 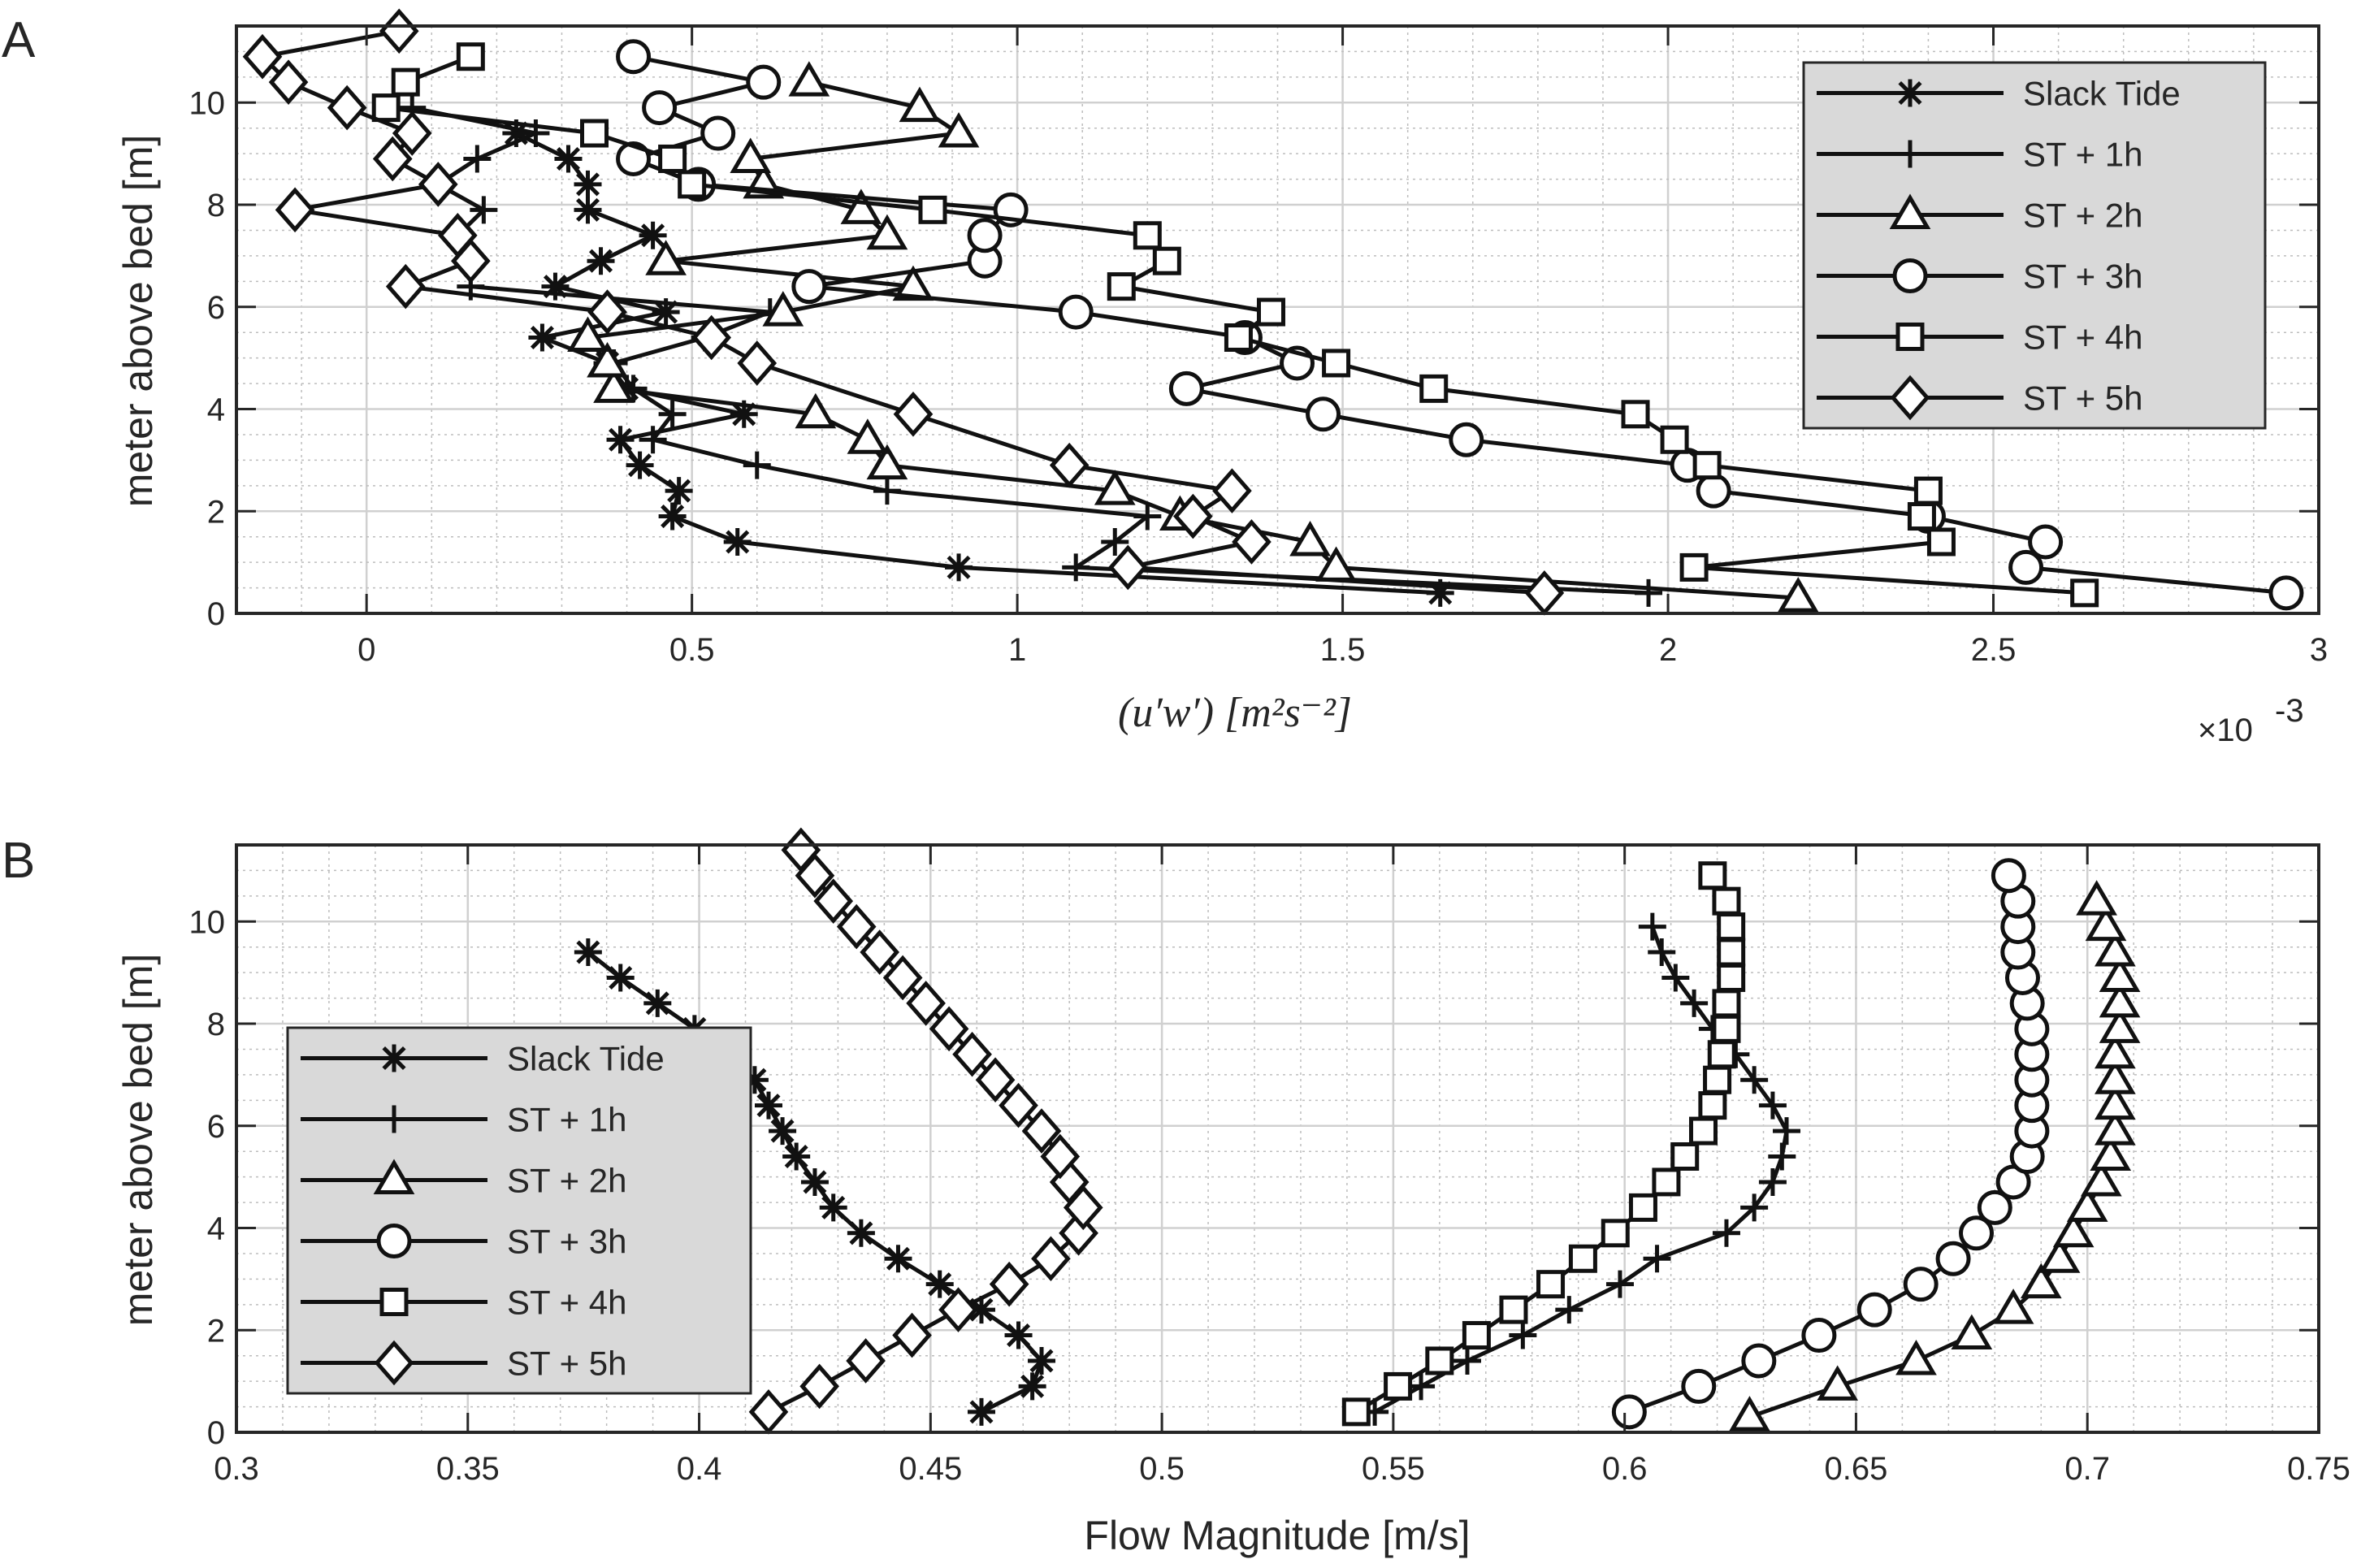 What do you see at coordinates (394, 1119) in the screenshot?
I see `legend-marker-plus` at bounding box center [394, 1119].